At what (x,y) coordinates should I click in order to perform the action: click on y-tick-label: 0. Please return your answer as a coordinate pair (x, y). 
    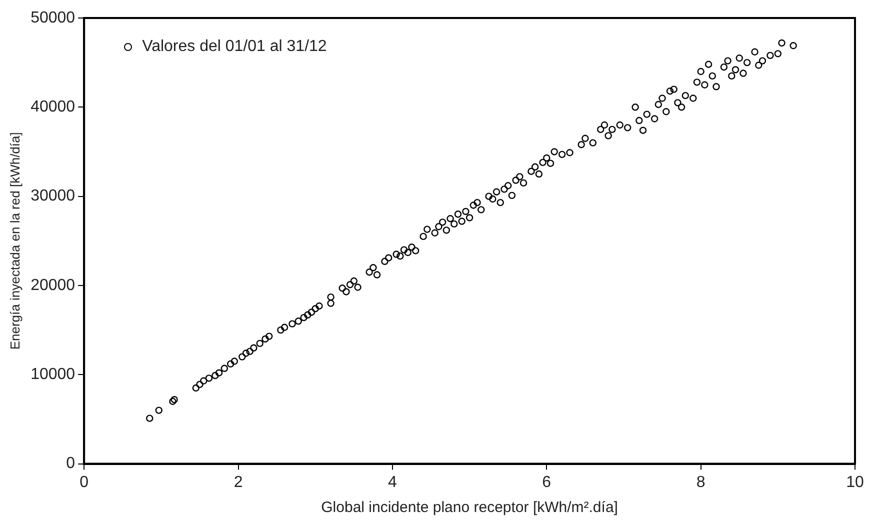
    Looking at the image, I should click on (71, 463).